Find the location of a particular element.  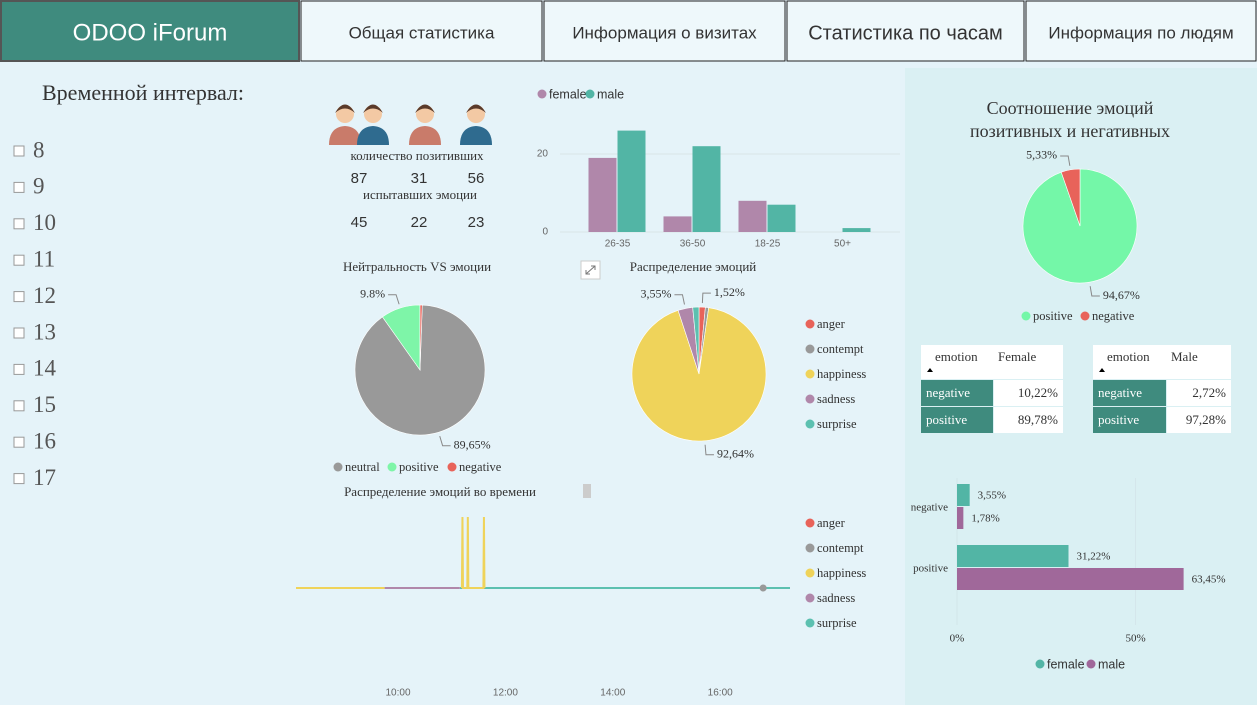

hour-option: 10 is located at coordinates (44, 222).